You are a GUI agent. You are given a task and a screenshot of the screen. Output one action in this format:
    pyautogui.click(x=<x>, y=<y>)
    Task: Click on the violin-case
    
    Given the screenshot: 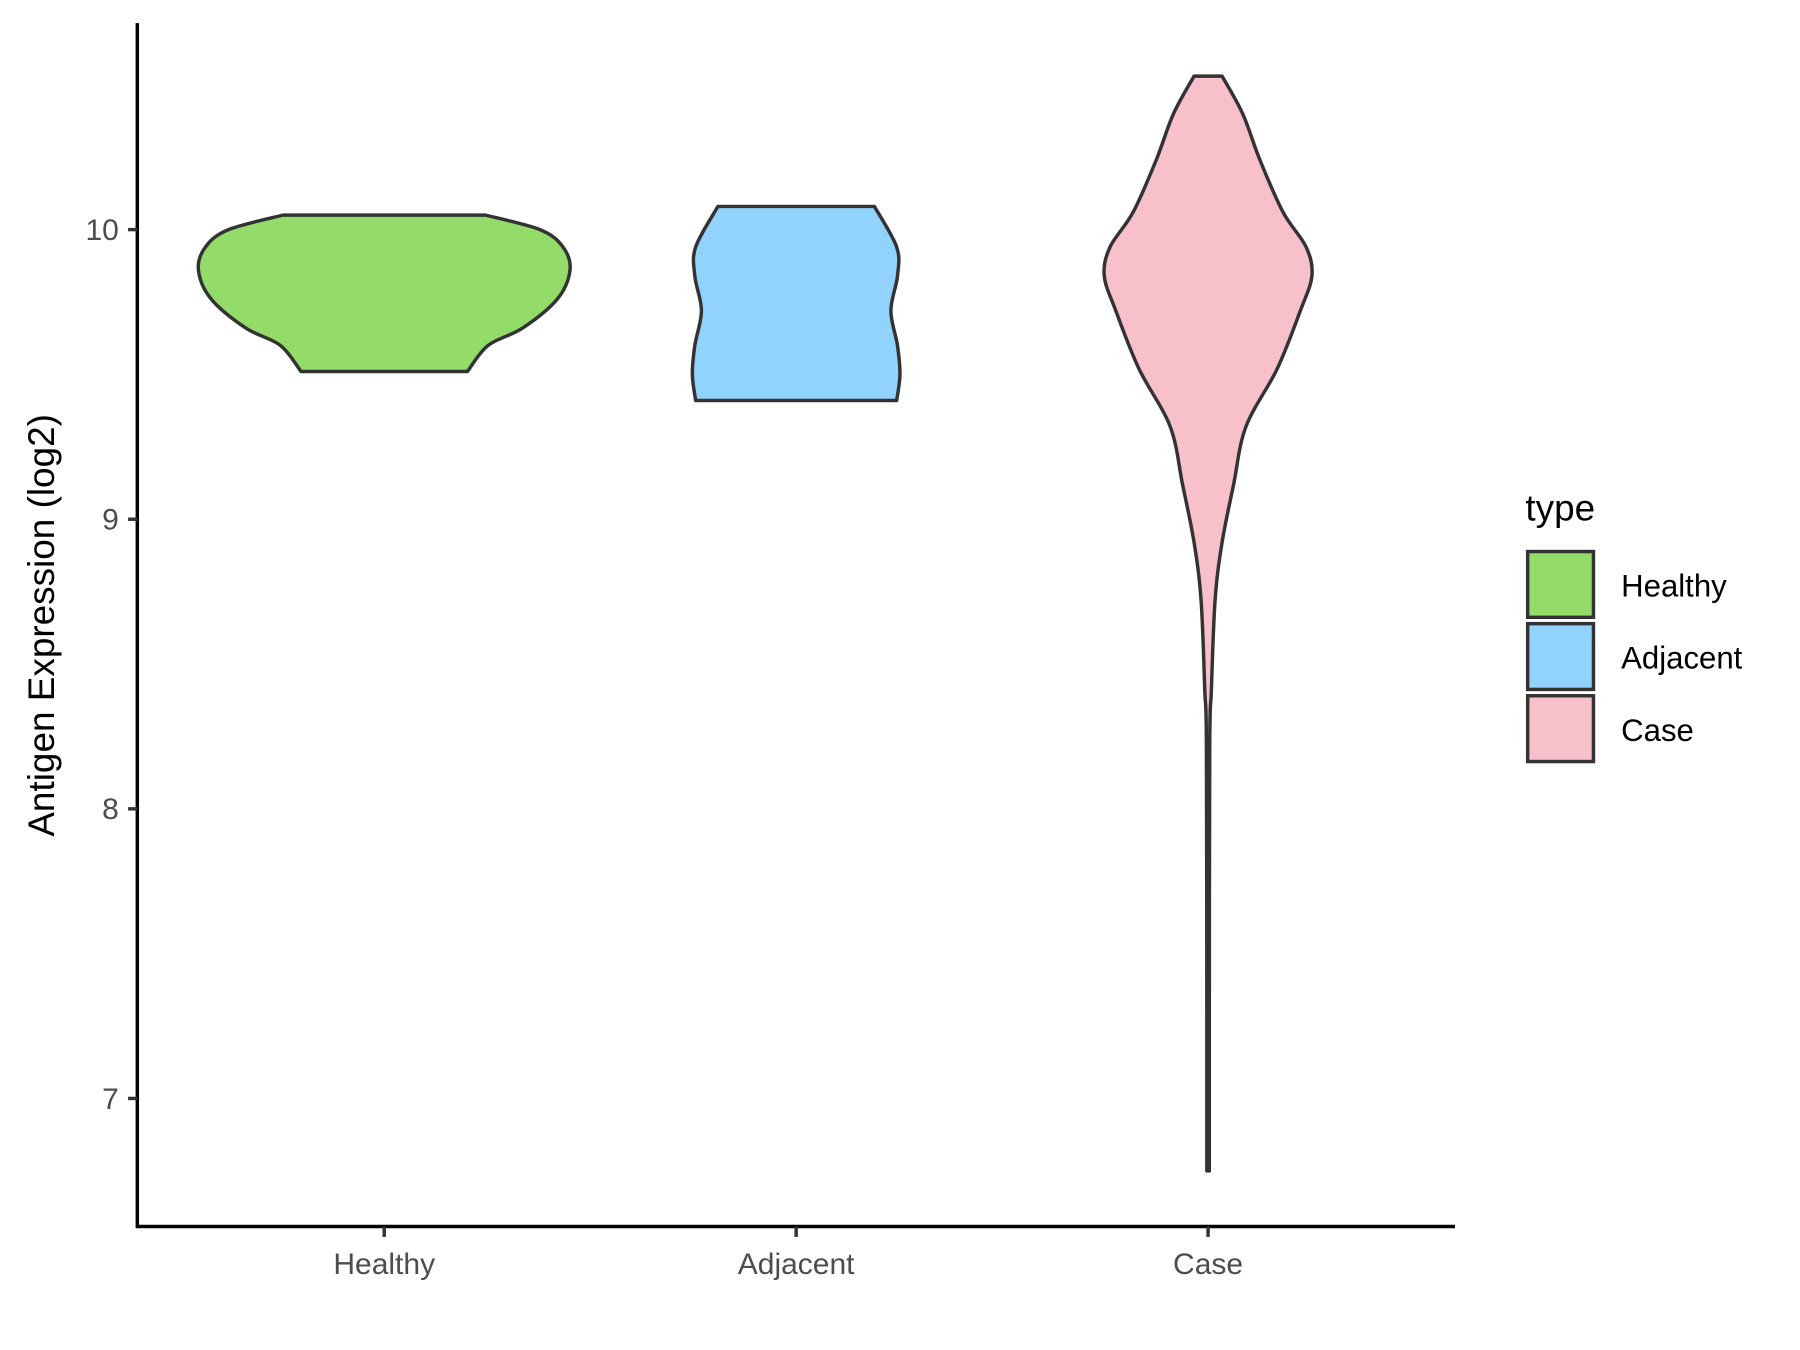 What is the action you would take?
    pyautogui.click(x=1208, y=623)
    